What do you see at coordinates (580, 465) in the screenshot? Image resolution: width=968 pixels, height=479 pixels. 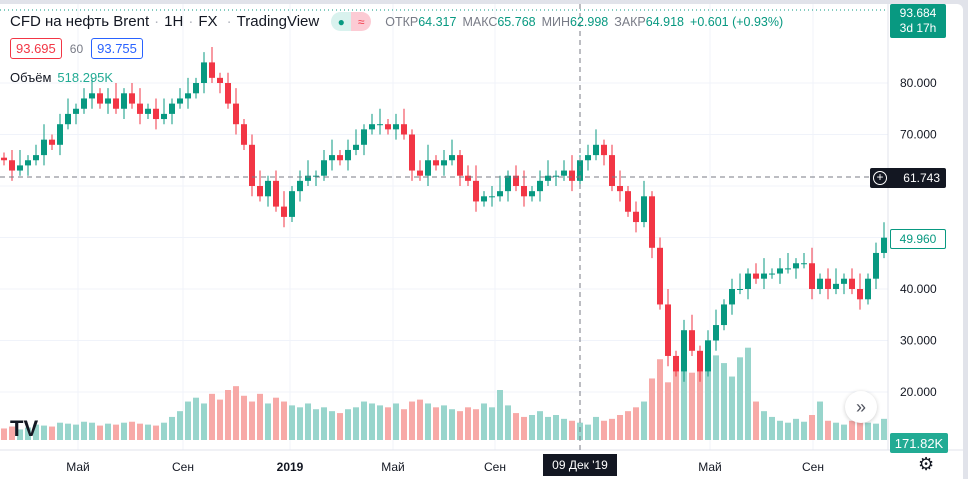 I see `crosshair-time-tag: 09 Дек '19` at bounding box center [580, 465].